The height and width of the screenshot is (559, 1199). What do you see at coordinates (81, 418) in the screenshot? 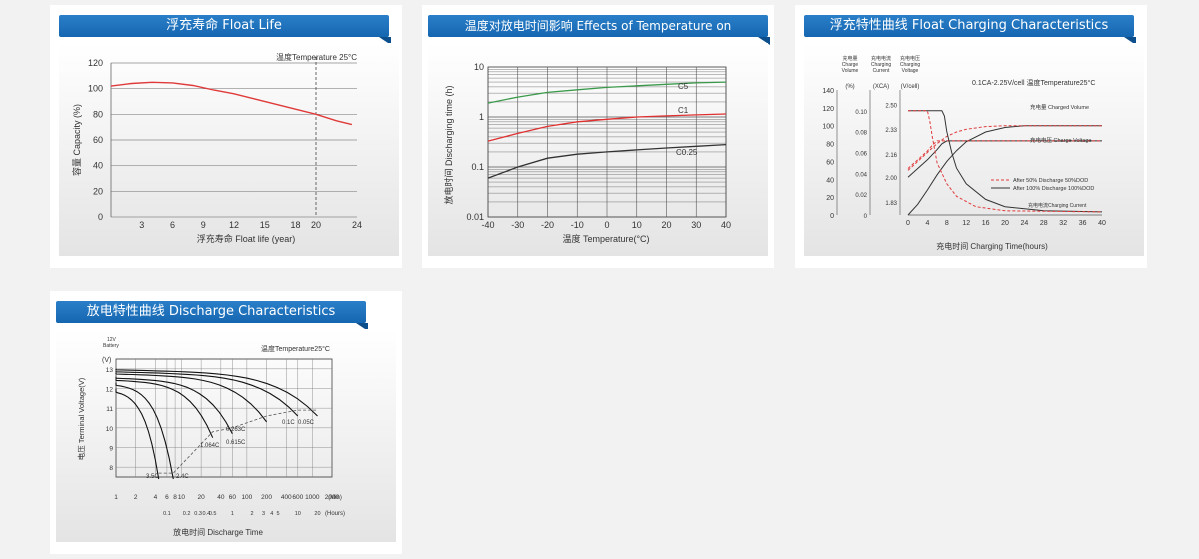
I see `y-axis-label: 电压 Terminal Voltage(V)` at bounding box center [81, 418].